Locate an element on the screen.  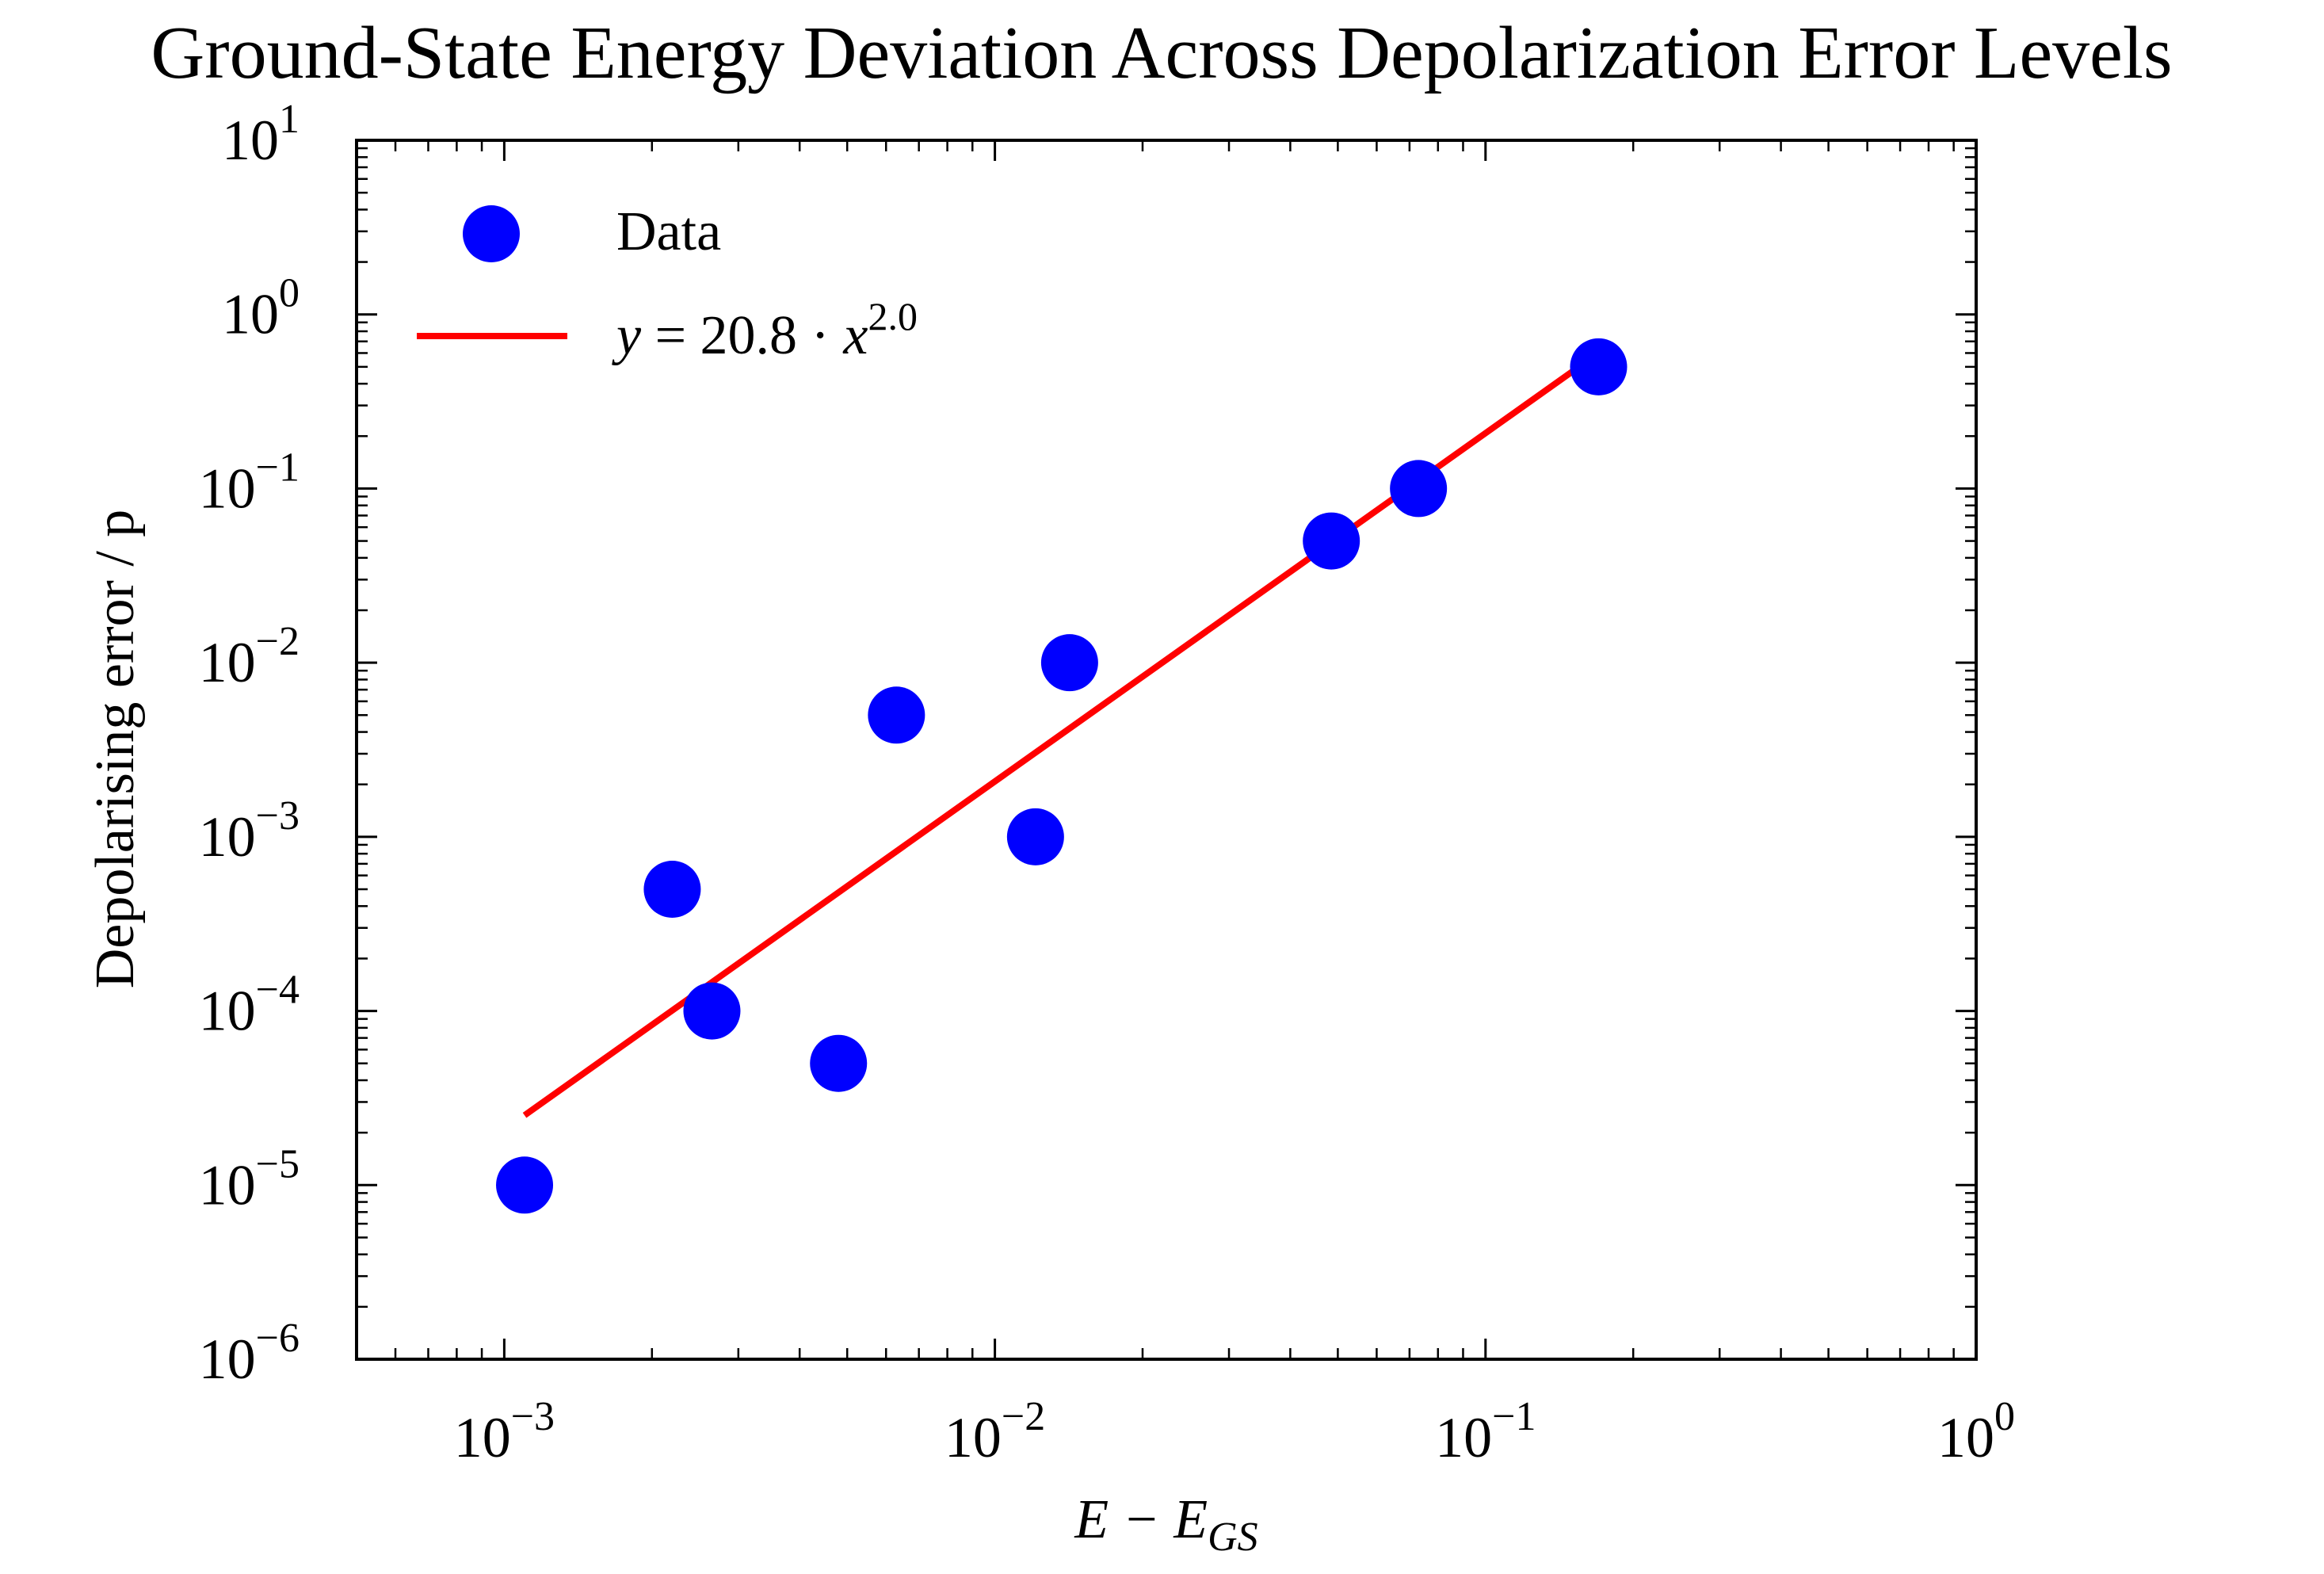
y-tick-label-exponent: −1 is located at coordinates (278, 467).